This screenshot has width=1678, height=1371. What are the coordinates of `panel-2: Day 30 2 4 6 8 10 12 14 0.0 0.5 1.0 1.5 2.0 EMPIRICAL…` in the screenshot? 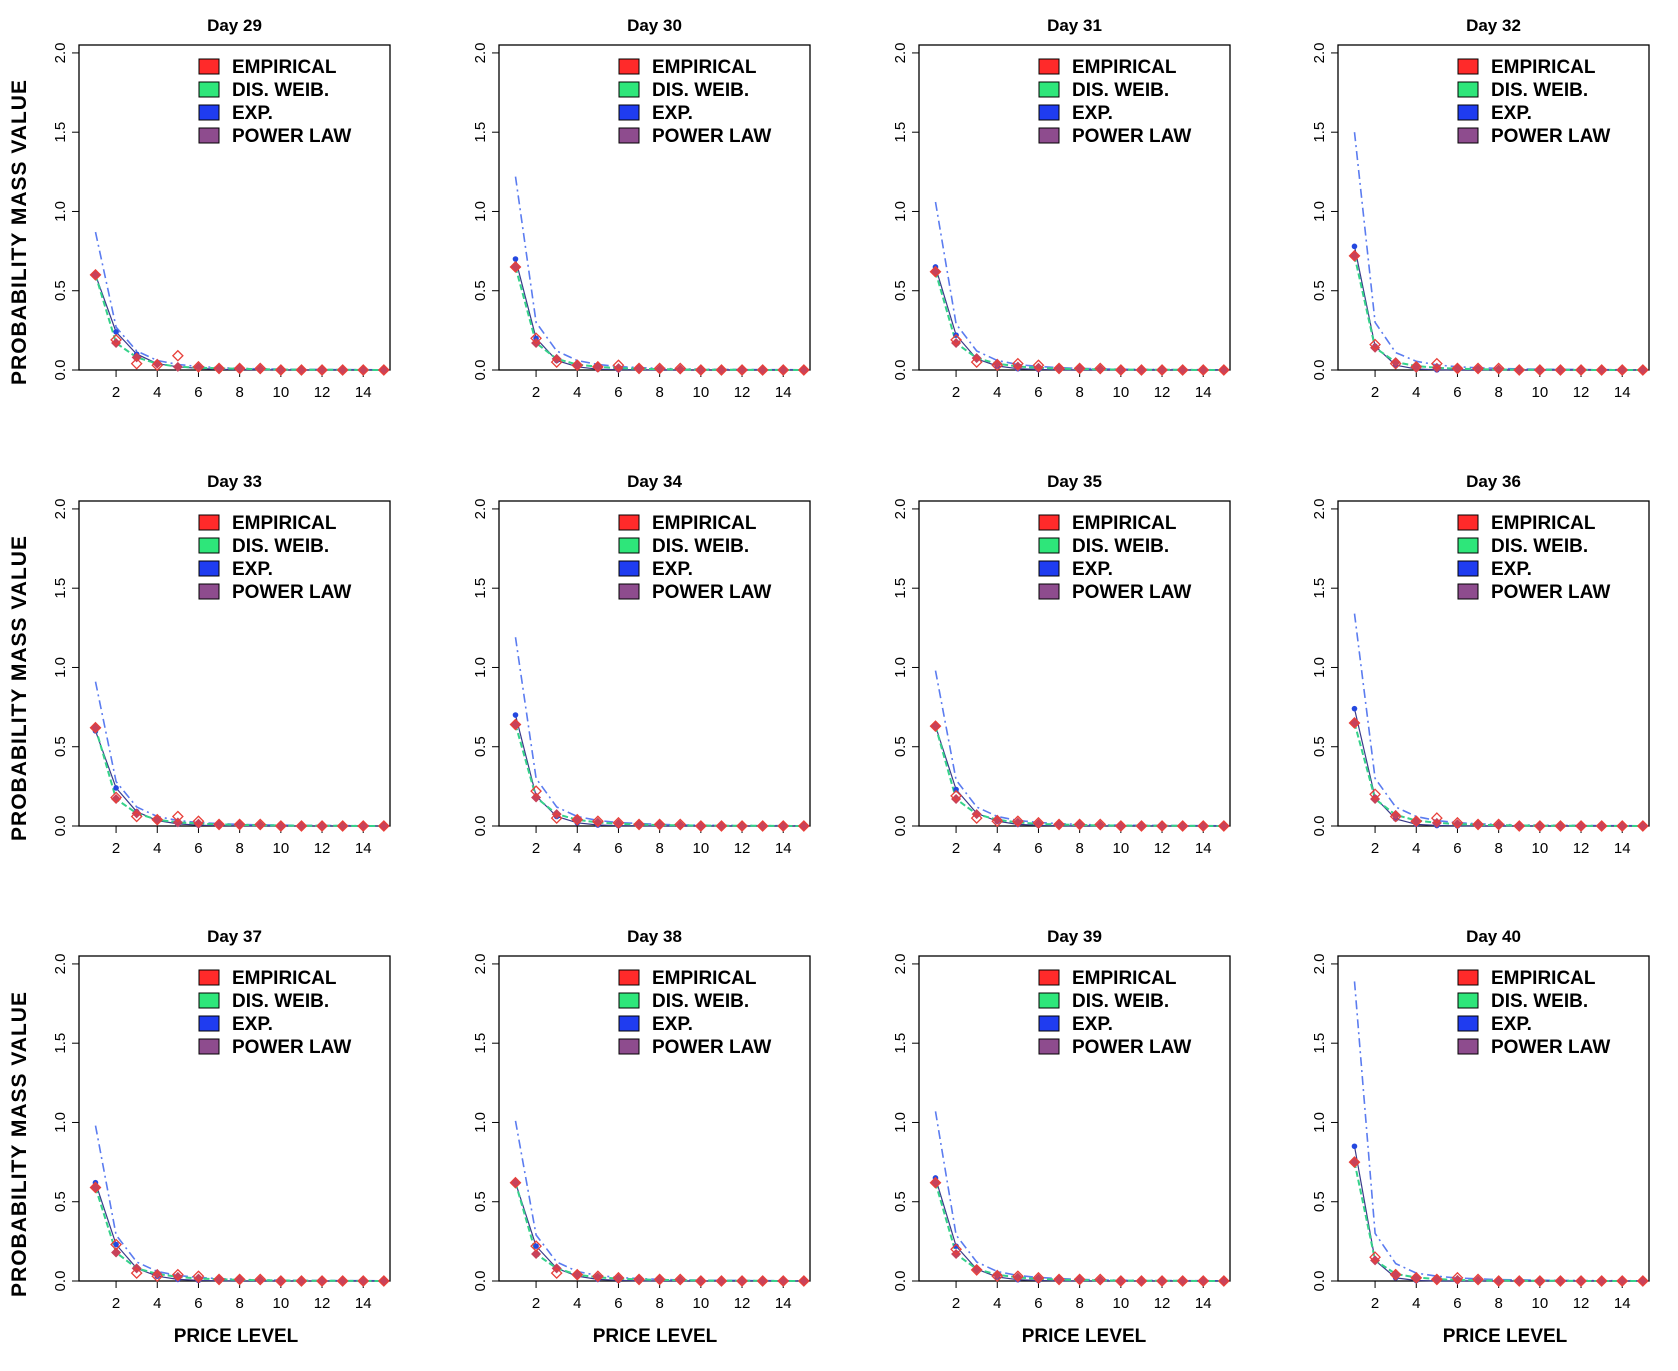 It's located at (641, 208).